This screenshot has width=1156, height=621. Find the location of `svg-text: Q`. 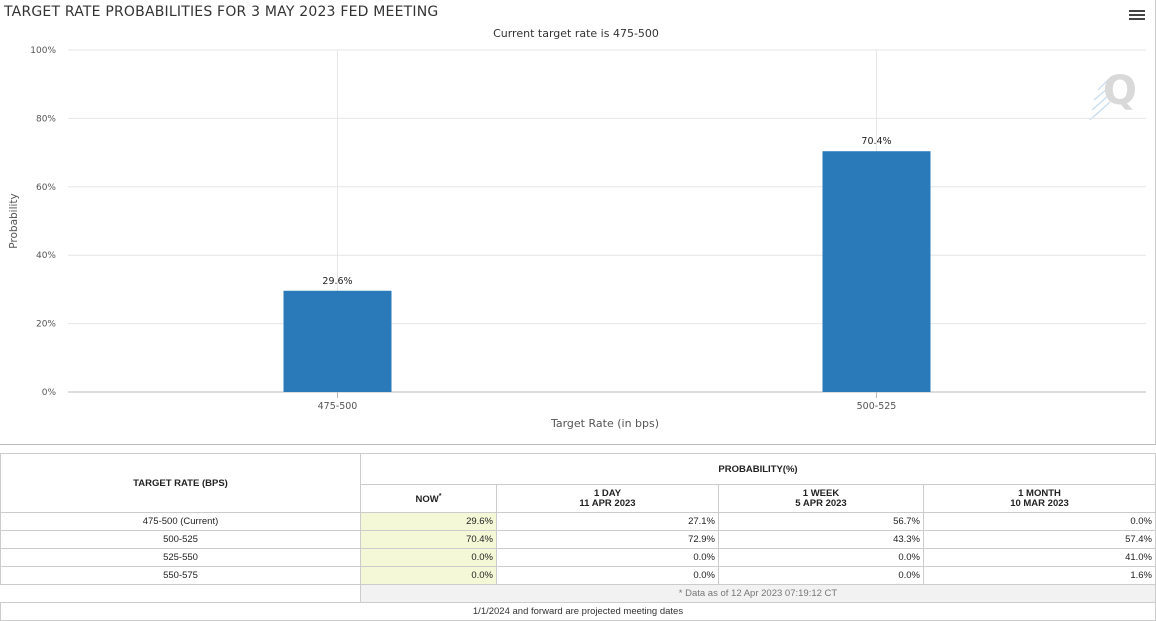

svg-text: Q is located at coordinates (1120, 91).